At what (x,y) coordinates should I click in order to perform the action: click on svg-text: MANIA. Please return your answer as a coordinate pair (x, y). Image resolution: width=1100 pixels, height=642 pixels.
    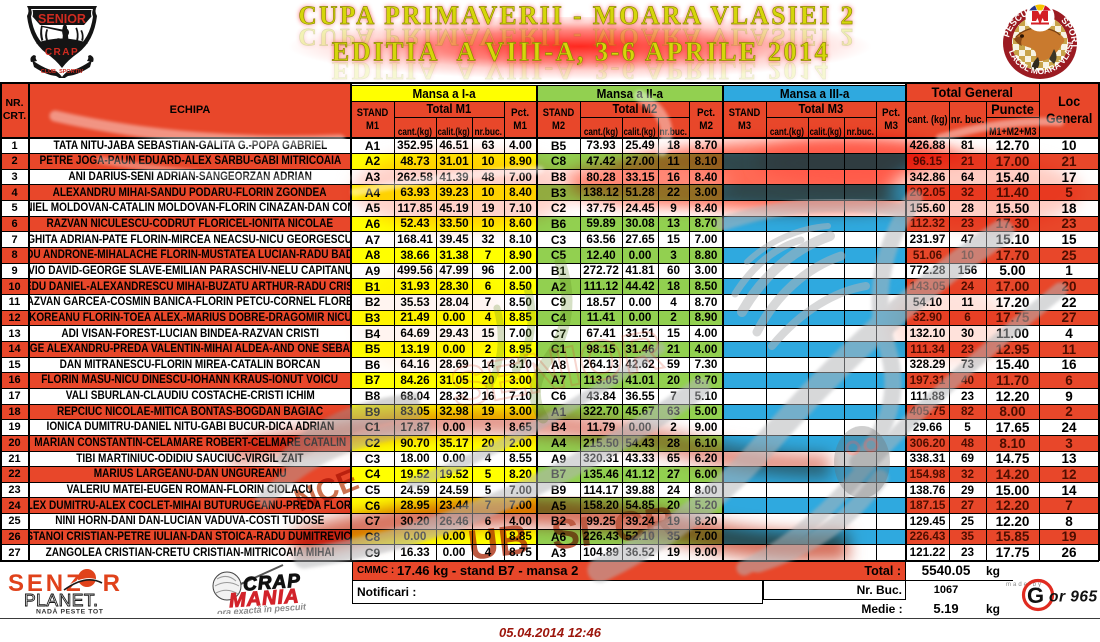
    Looking at the image, I should click on (264, 598).